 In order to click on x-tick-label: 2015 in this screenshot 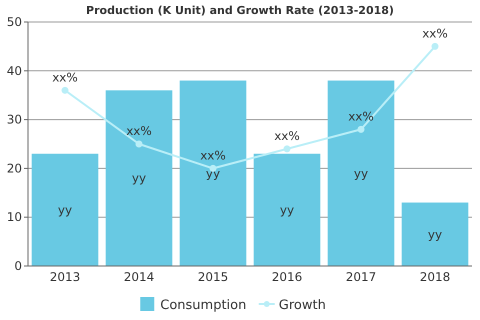, I will do `click(213, 277)`.